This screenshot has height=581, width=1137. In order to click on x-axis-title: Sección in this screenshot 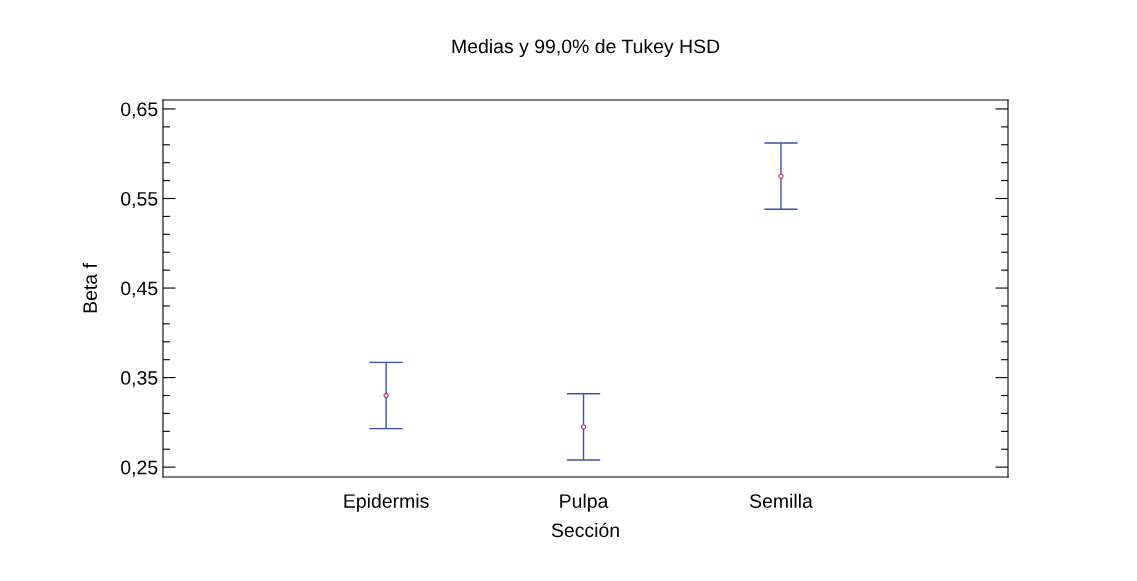, I will do `click(585, 530)`.